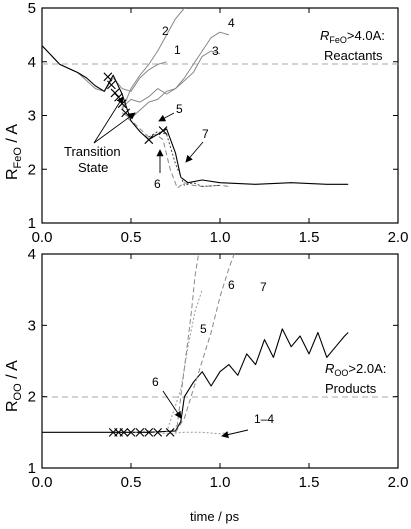 This screenshot has width=411, height=529. What do you see at coordinates (215, 51) in the screenshot?
I see `curve-label-3: 3` at bounding box center [215, 51].